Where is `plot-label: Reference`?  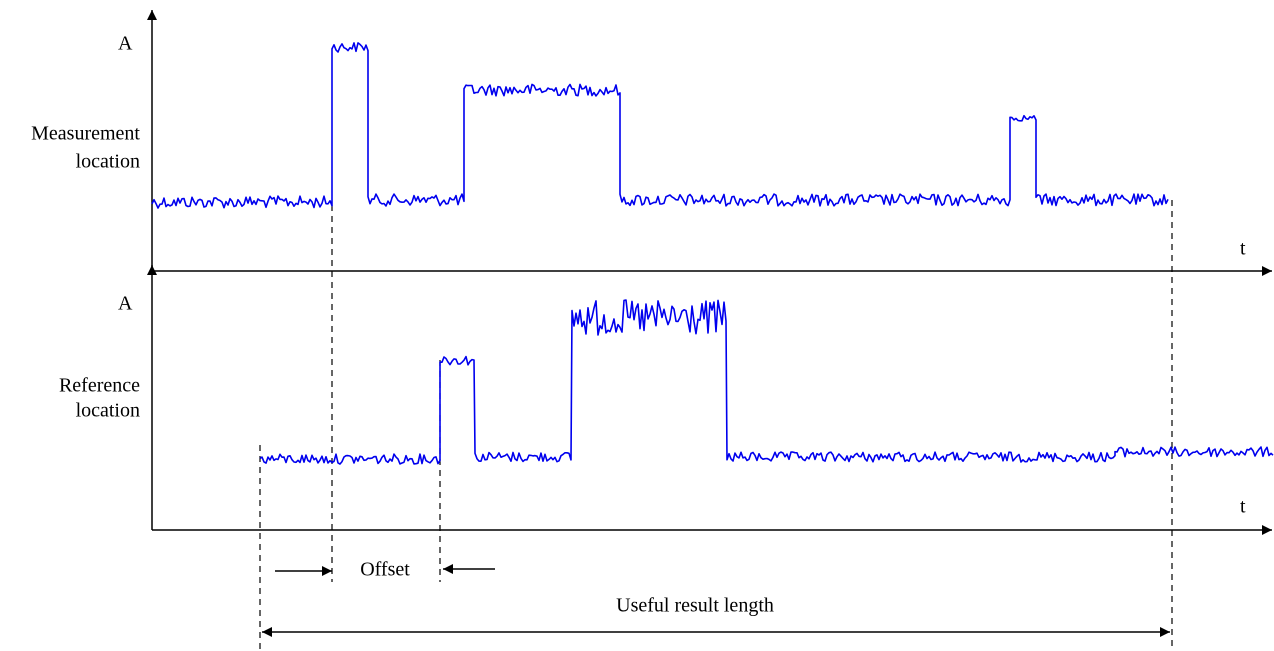 plot-label: Reference is located at coordinates (99, 386).